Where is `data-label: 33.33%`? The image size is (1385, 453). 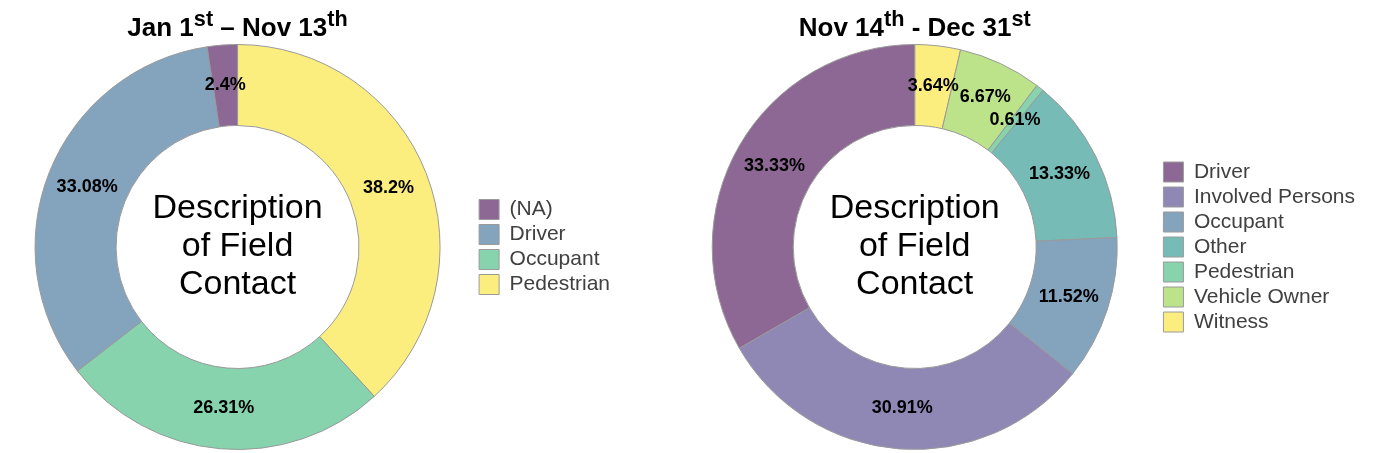 data-label: 33.33% is located at coordinates (774, 164).